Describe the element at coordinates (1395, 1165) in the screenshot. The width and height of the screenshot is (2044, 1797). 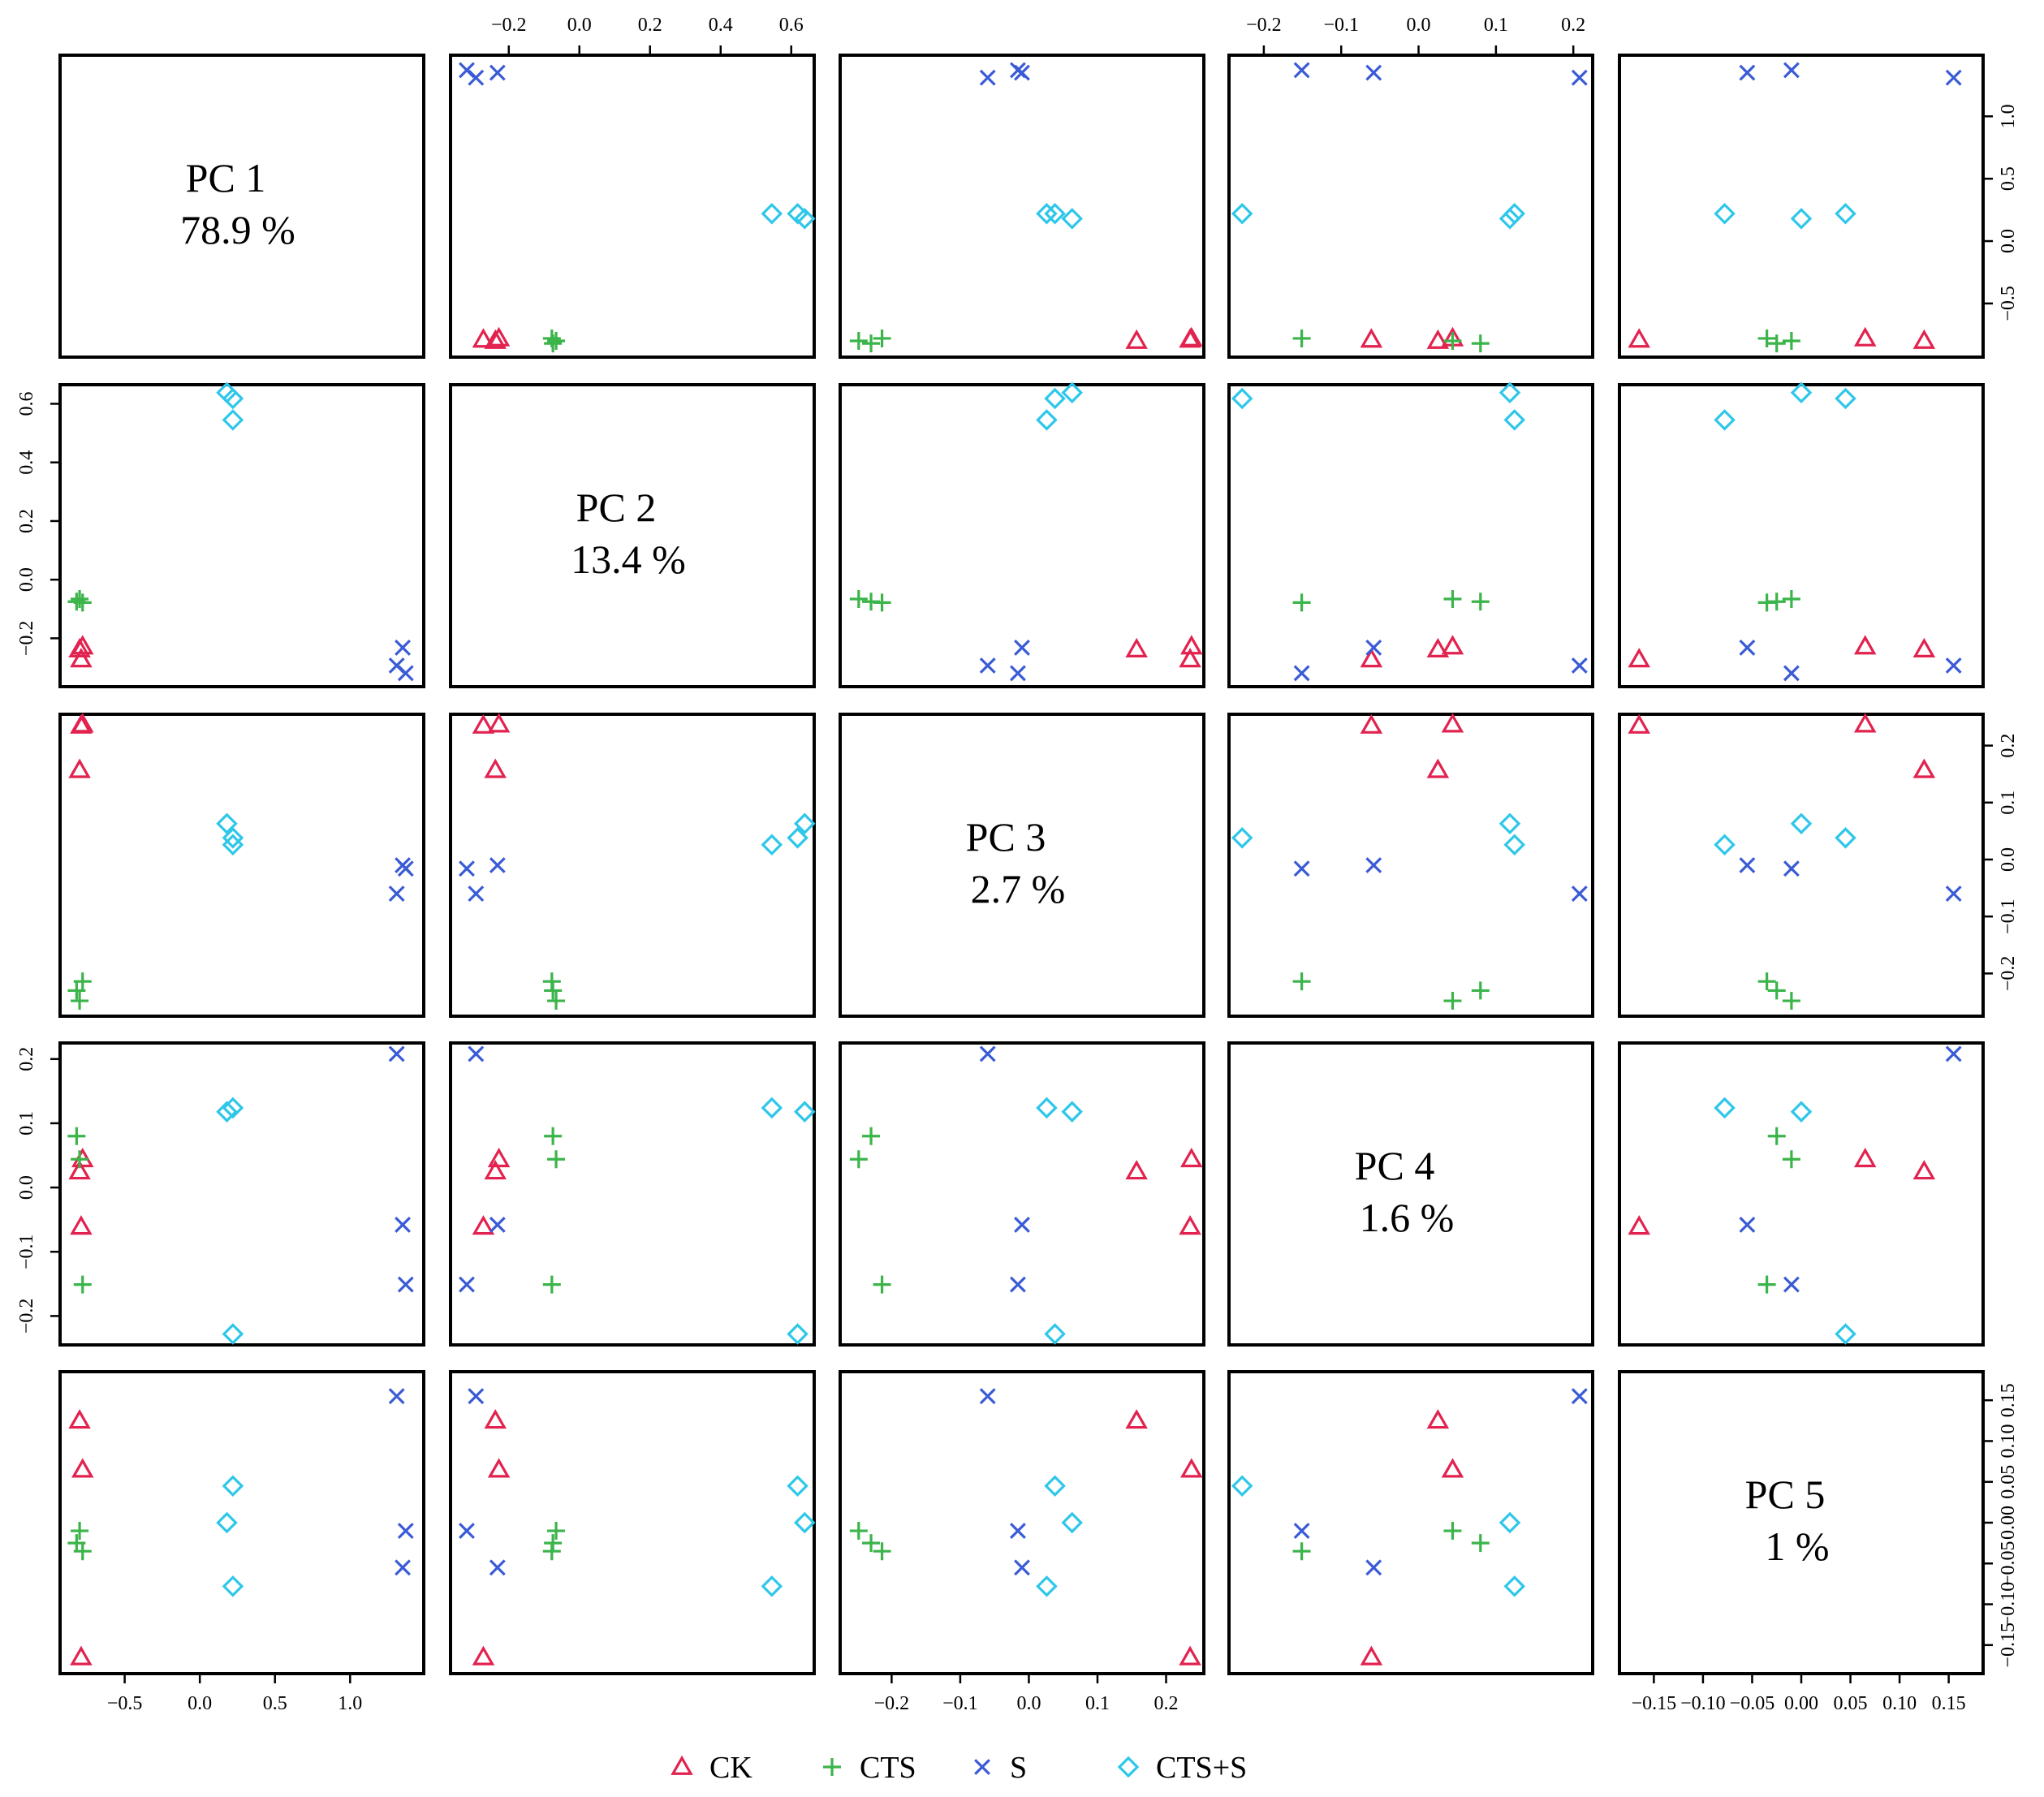
I see `variable-label: PC 4` at that location.